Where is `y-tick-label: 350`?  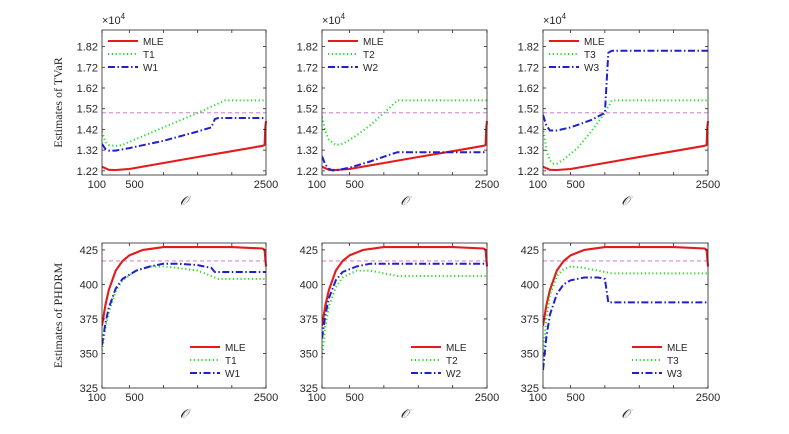 y-tick-label: 350 is located at coordinates (530, 354).